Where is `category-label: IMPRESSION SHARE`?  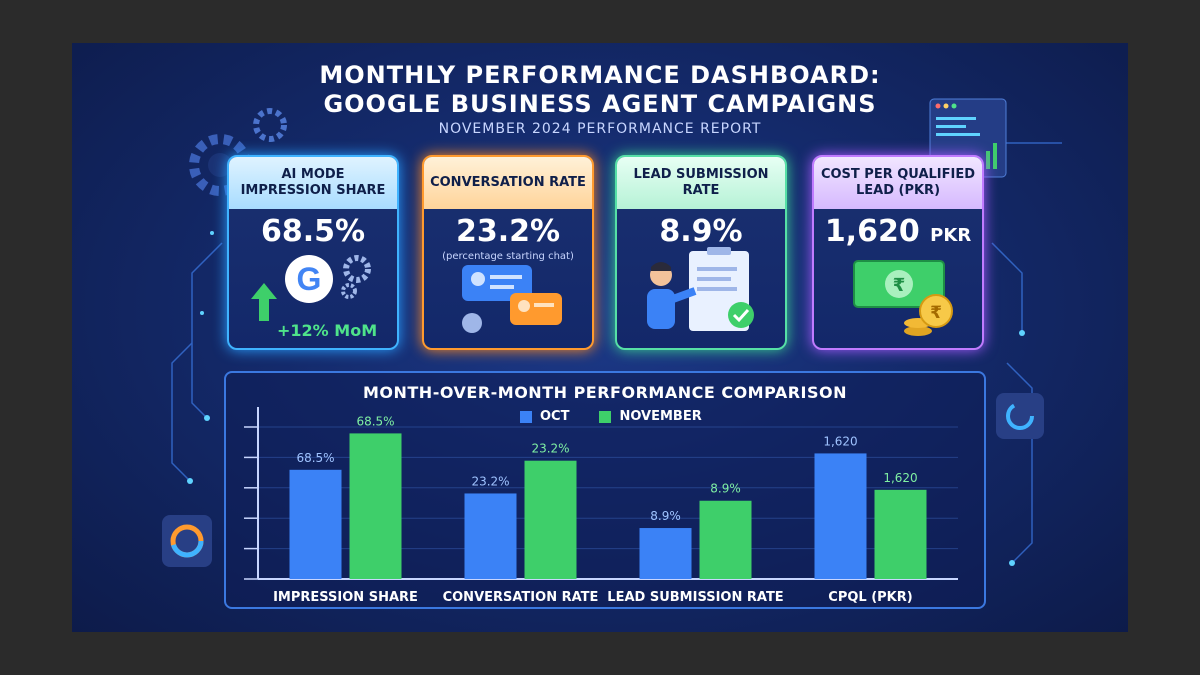 category-label: IMPRESSION SHARE is located at coordinates (345, 597).